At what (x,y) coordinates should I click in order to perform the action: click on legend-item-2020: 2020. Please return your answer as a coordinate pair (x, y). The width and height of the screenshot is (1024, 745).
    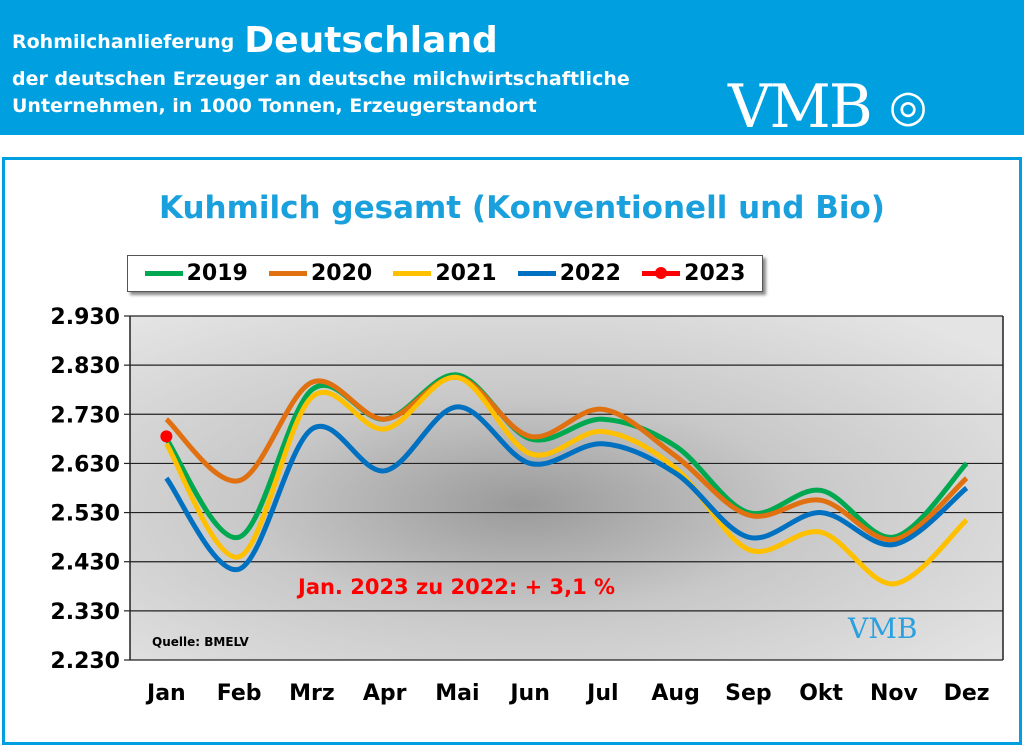
    Looking at the image, I should click on (320, 273).